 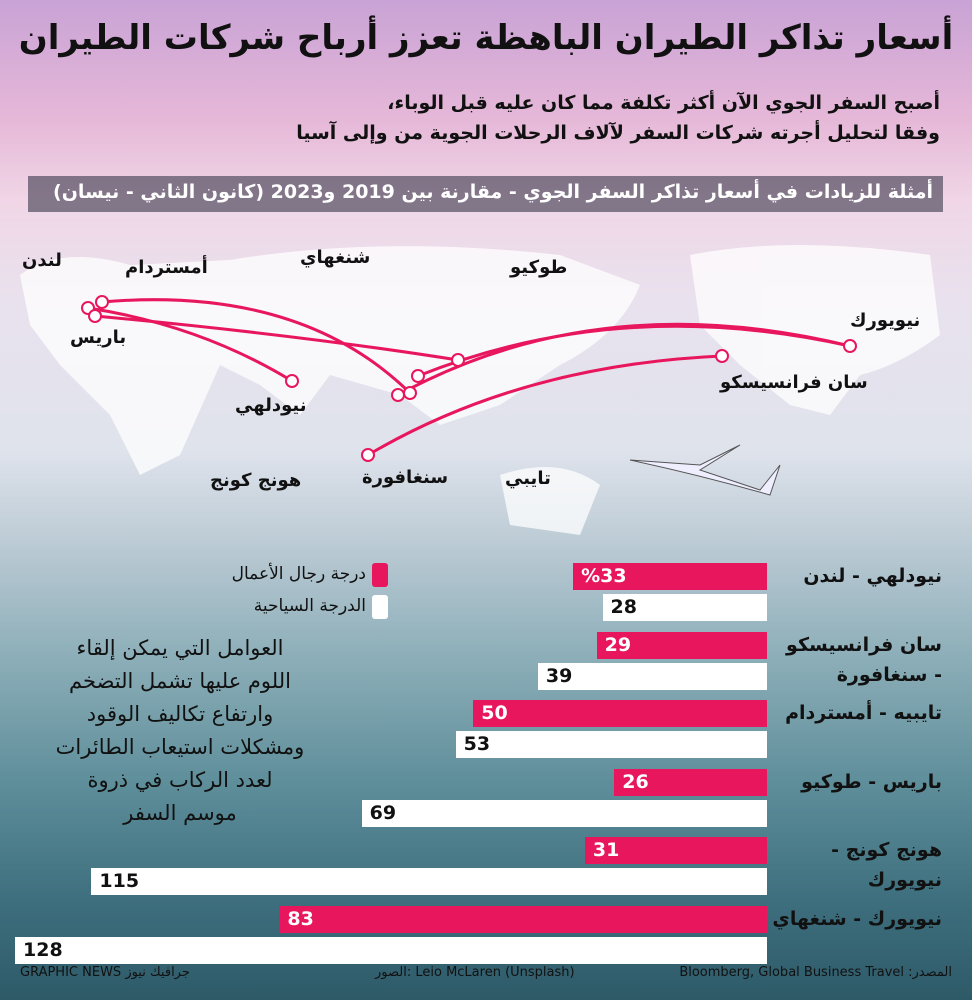 I want to click on value-label: 128, so click(x=43, y=949).